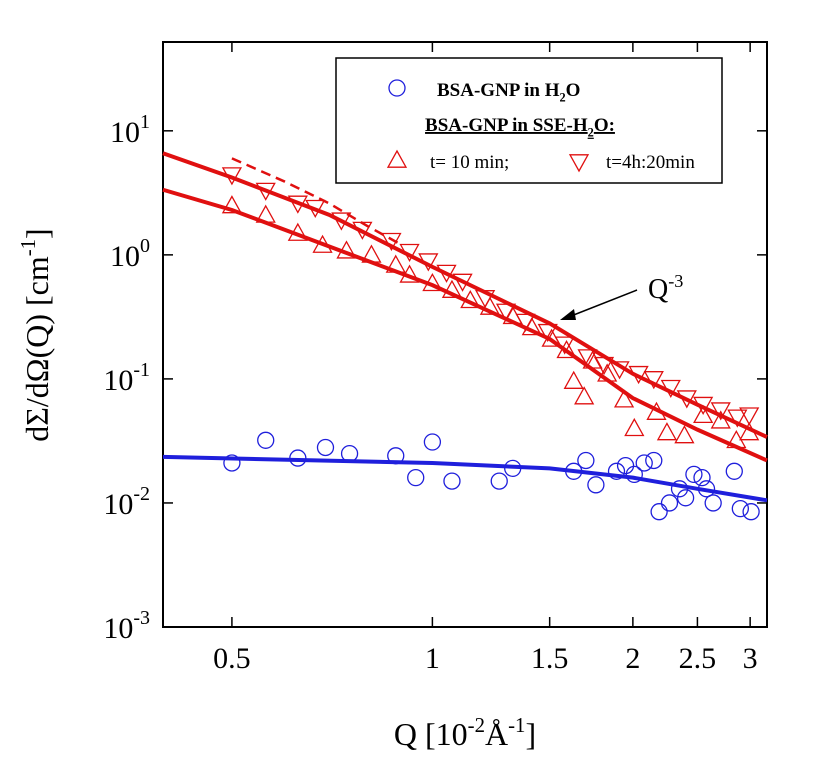 This screenshot has width=829, height=768. What do you see at coordinates (568, 314) in the screenshot?
I see `annotation-arrowhead` at bounding box center [568, 314].